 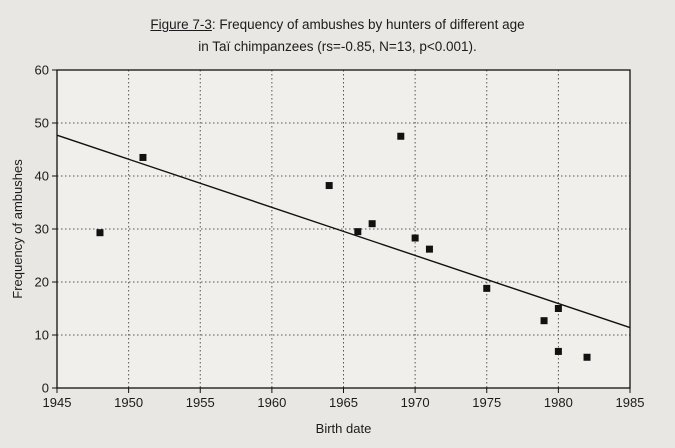 What do you see at coordinates (344, 428) in the screenshot?
I see `x-axis-label: Birth date` at bounding box center [344, 428].